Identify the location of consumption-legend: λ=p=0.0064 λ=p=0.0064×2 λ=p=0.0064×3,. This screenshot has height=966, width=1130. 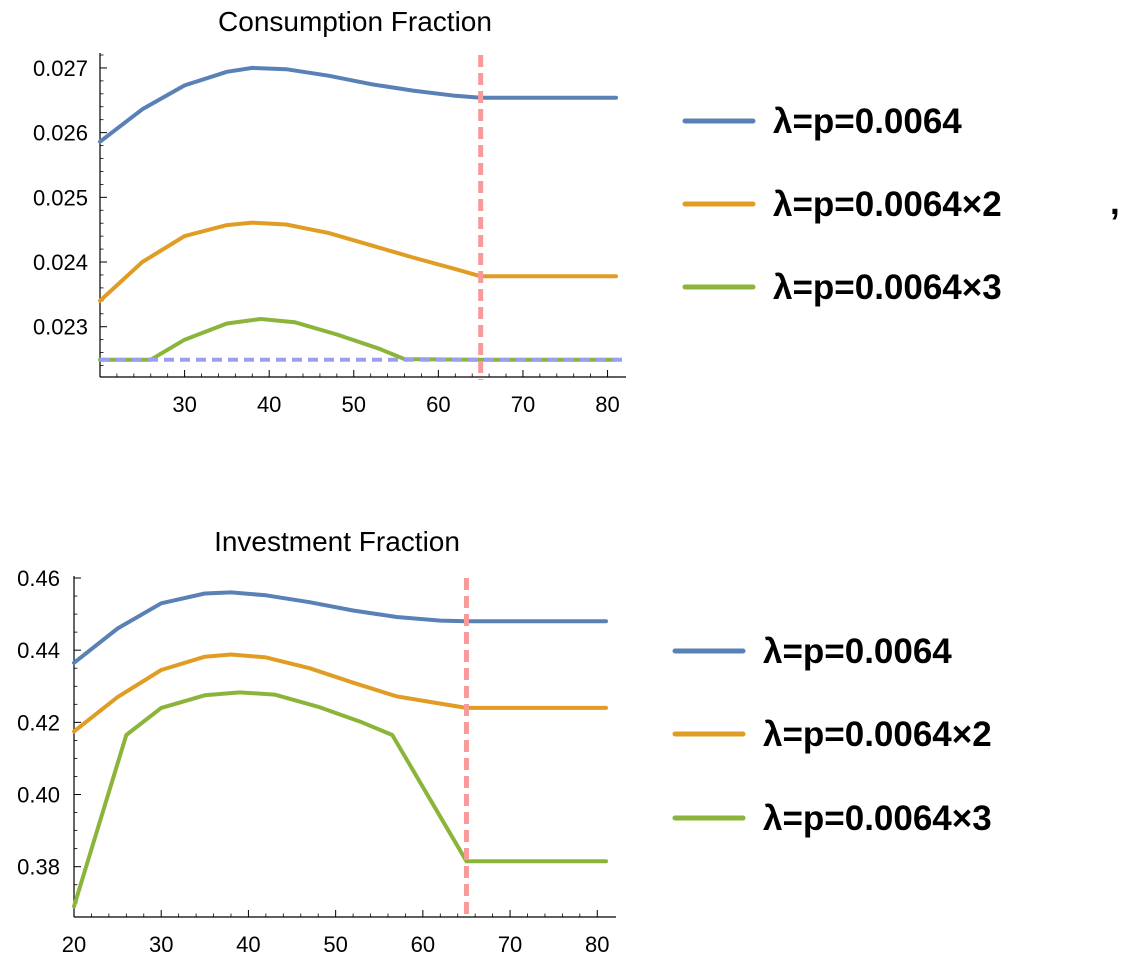
(901, 204).